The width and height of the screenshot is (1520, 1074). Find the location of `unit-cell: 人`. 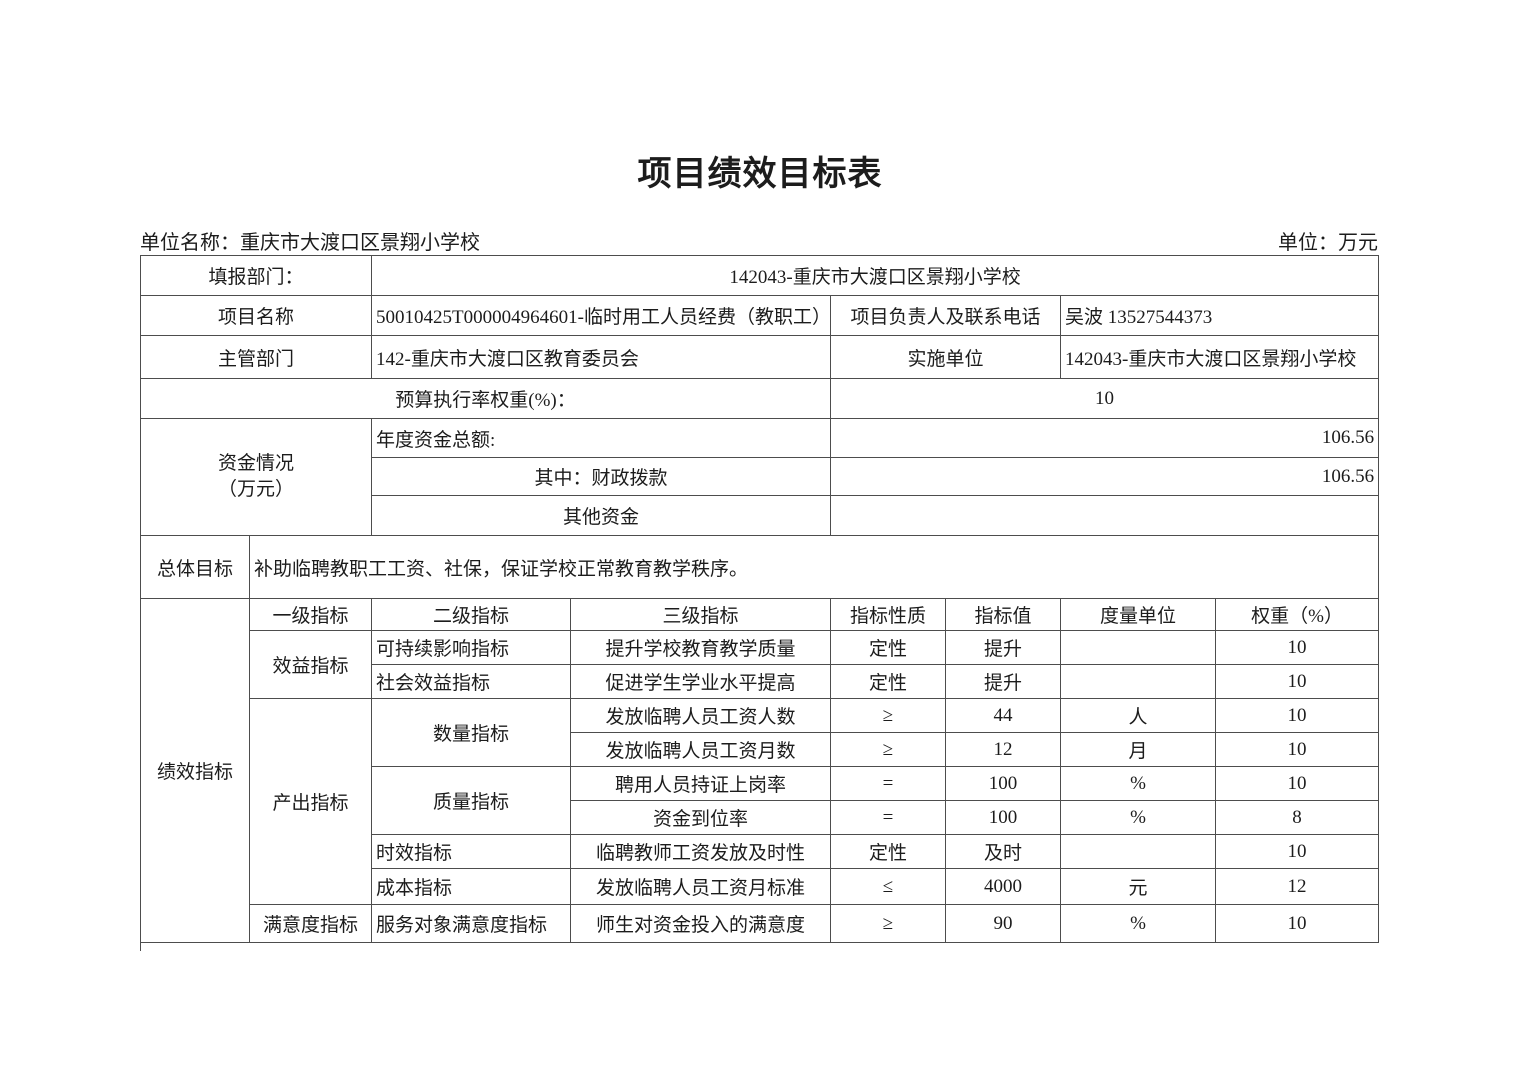

unit-cell: 人 is located at coordinates (1138, 715).